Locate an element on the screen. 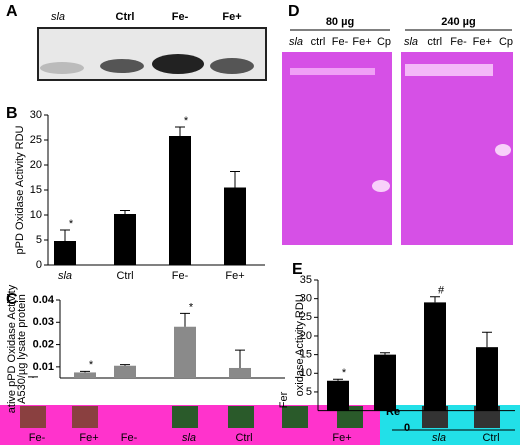 Image resolution: width=520 pixels, height=445 pixels. y-axis-label: A530/µg lysate protein is located at coordinates (22, 349).